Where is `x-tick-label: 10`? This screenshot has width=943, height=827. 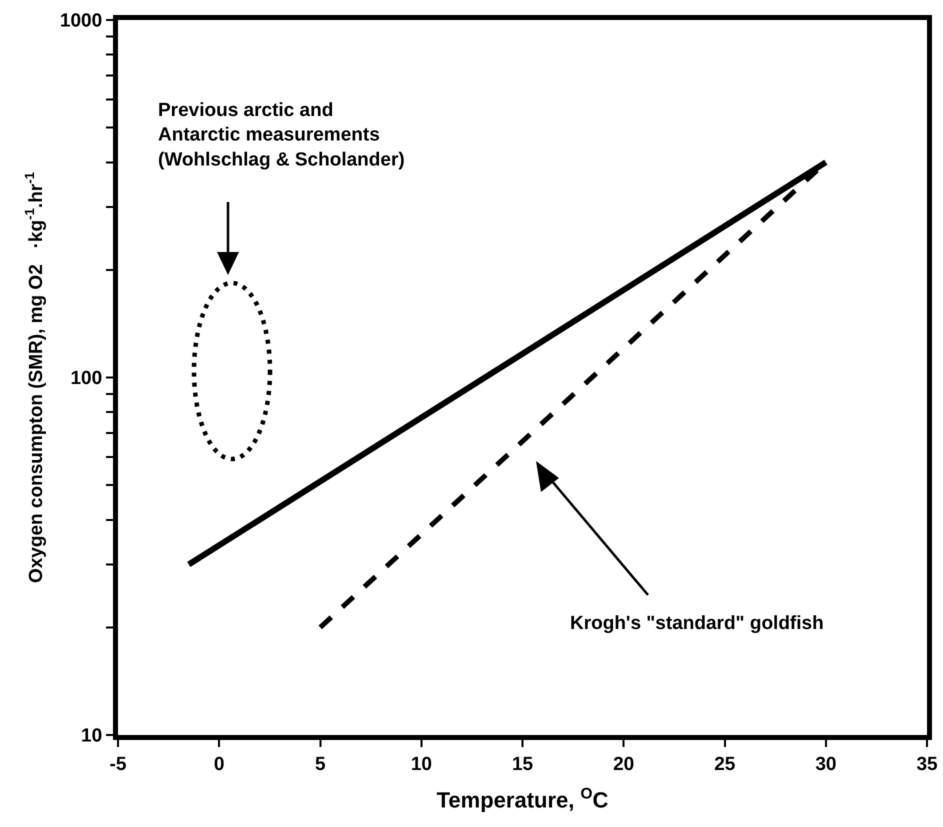
x-tick-label: 10 is located at coordinates (421, 764).